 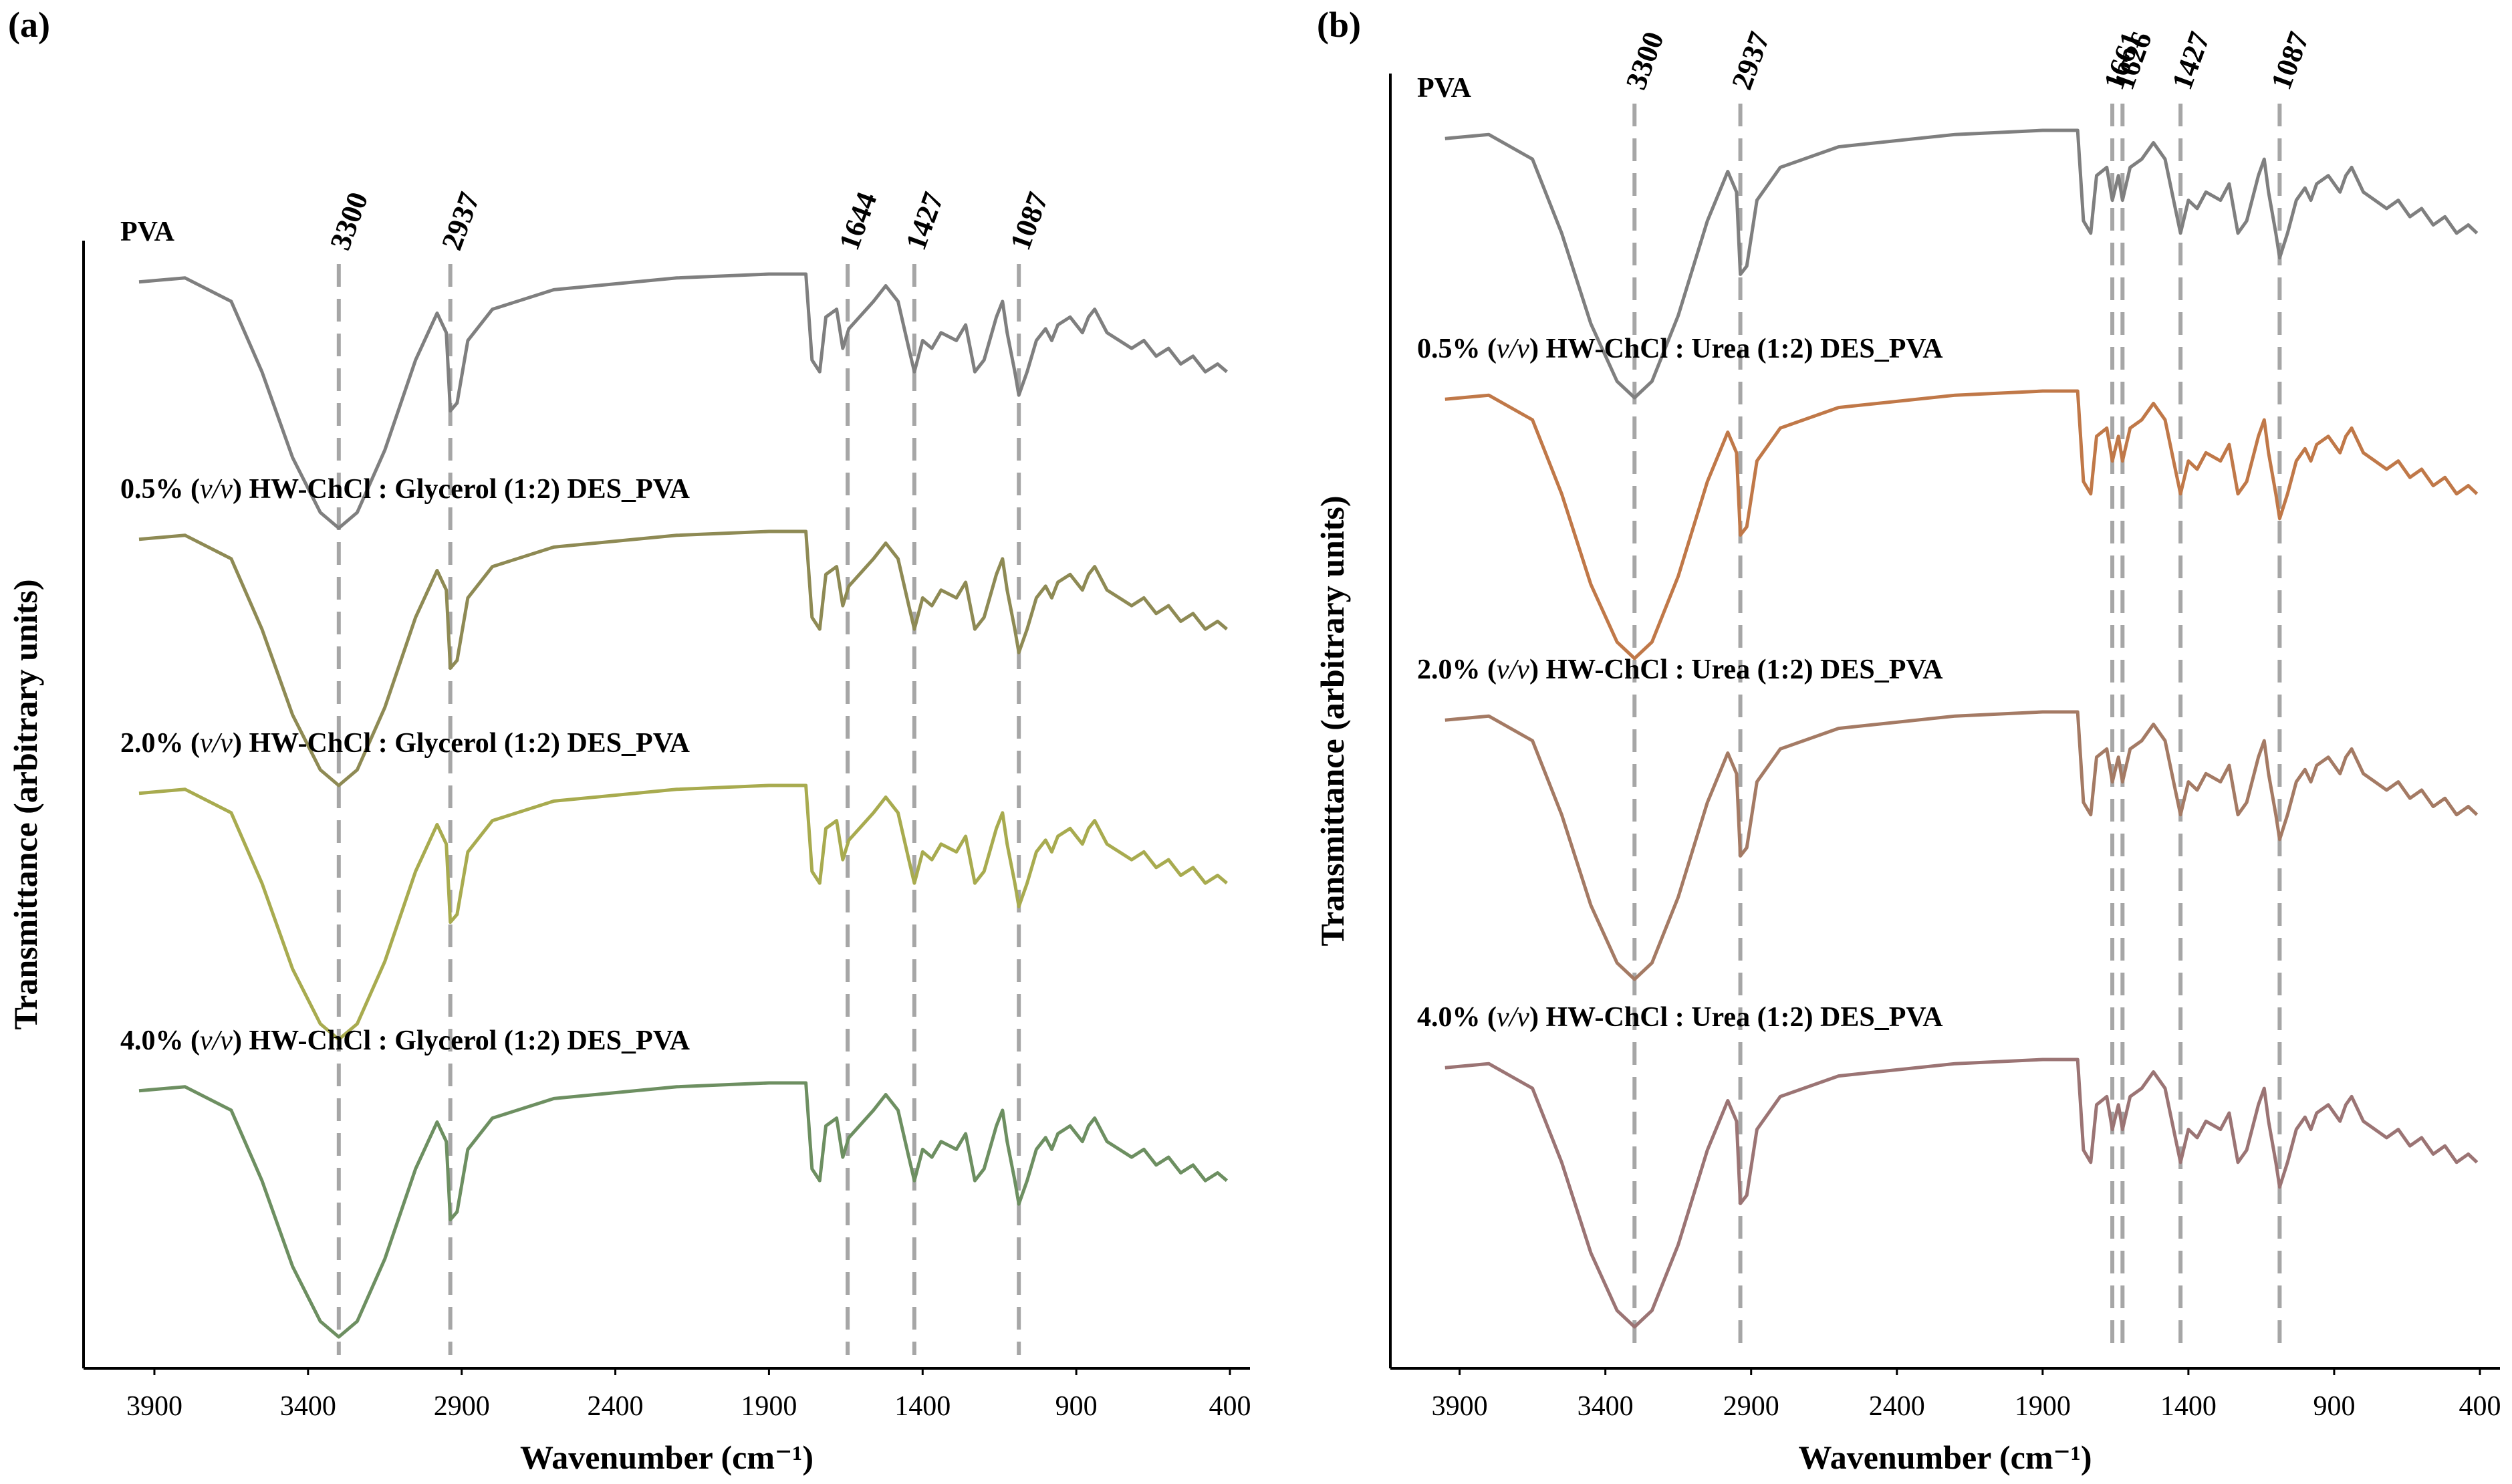 What do you see at coordinates (1339, 25) in the screenshot?
I see `panel-label: (b)` at bounding box center [1339, 25].